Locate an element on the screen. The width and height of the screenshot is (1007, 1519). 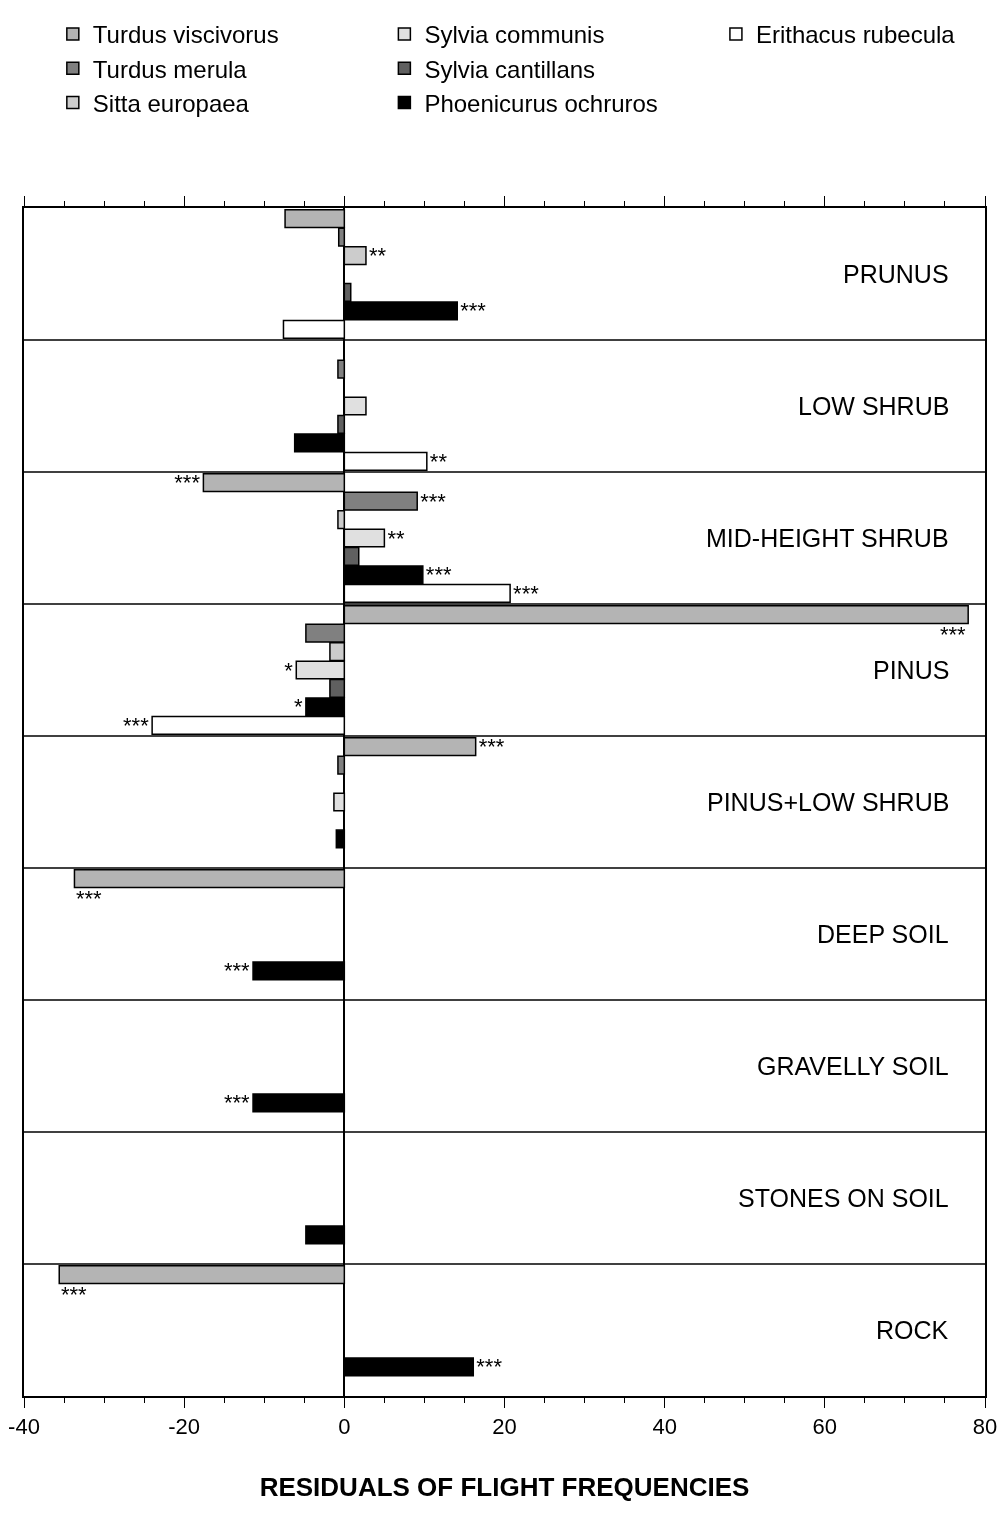
y-tick-label: GRAVELLY SOIL is located at coordinates (853, 1066).